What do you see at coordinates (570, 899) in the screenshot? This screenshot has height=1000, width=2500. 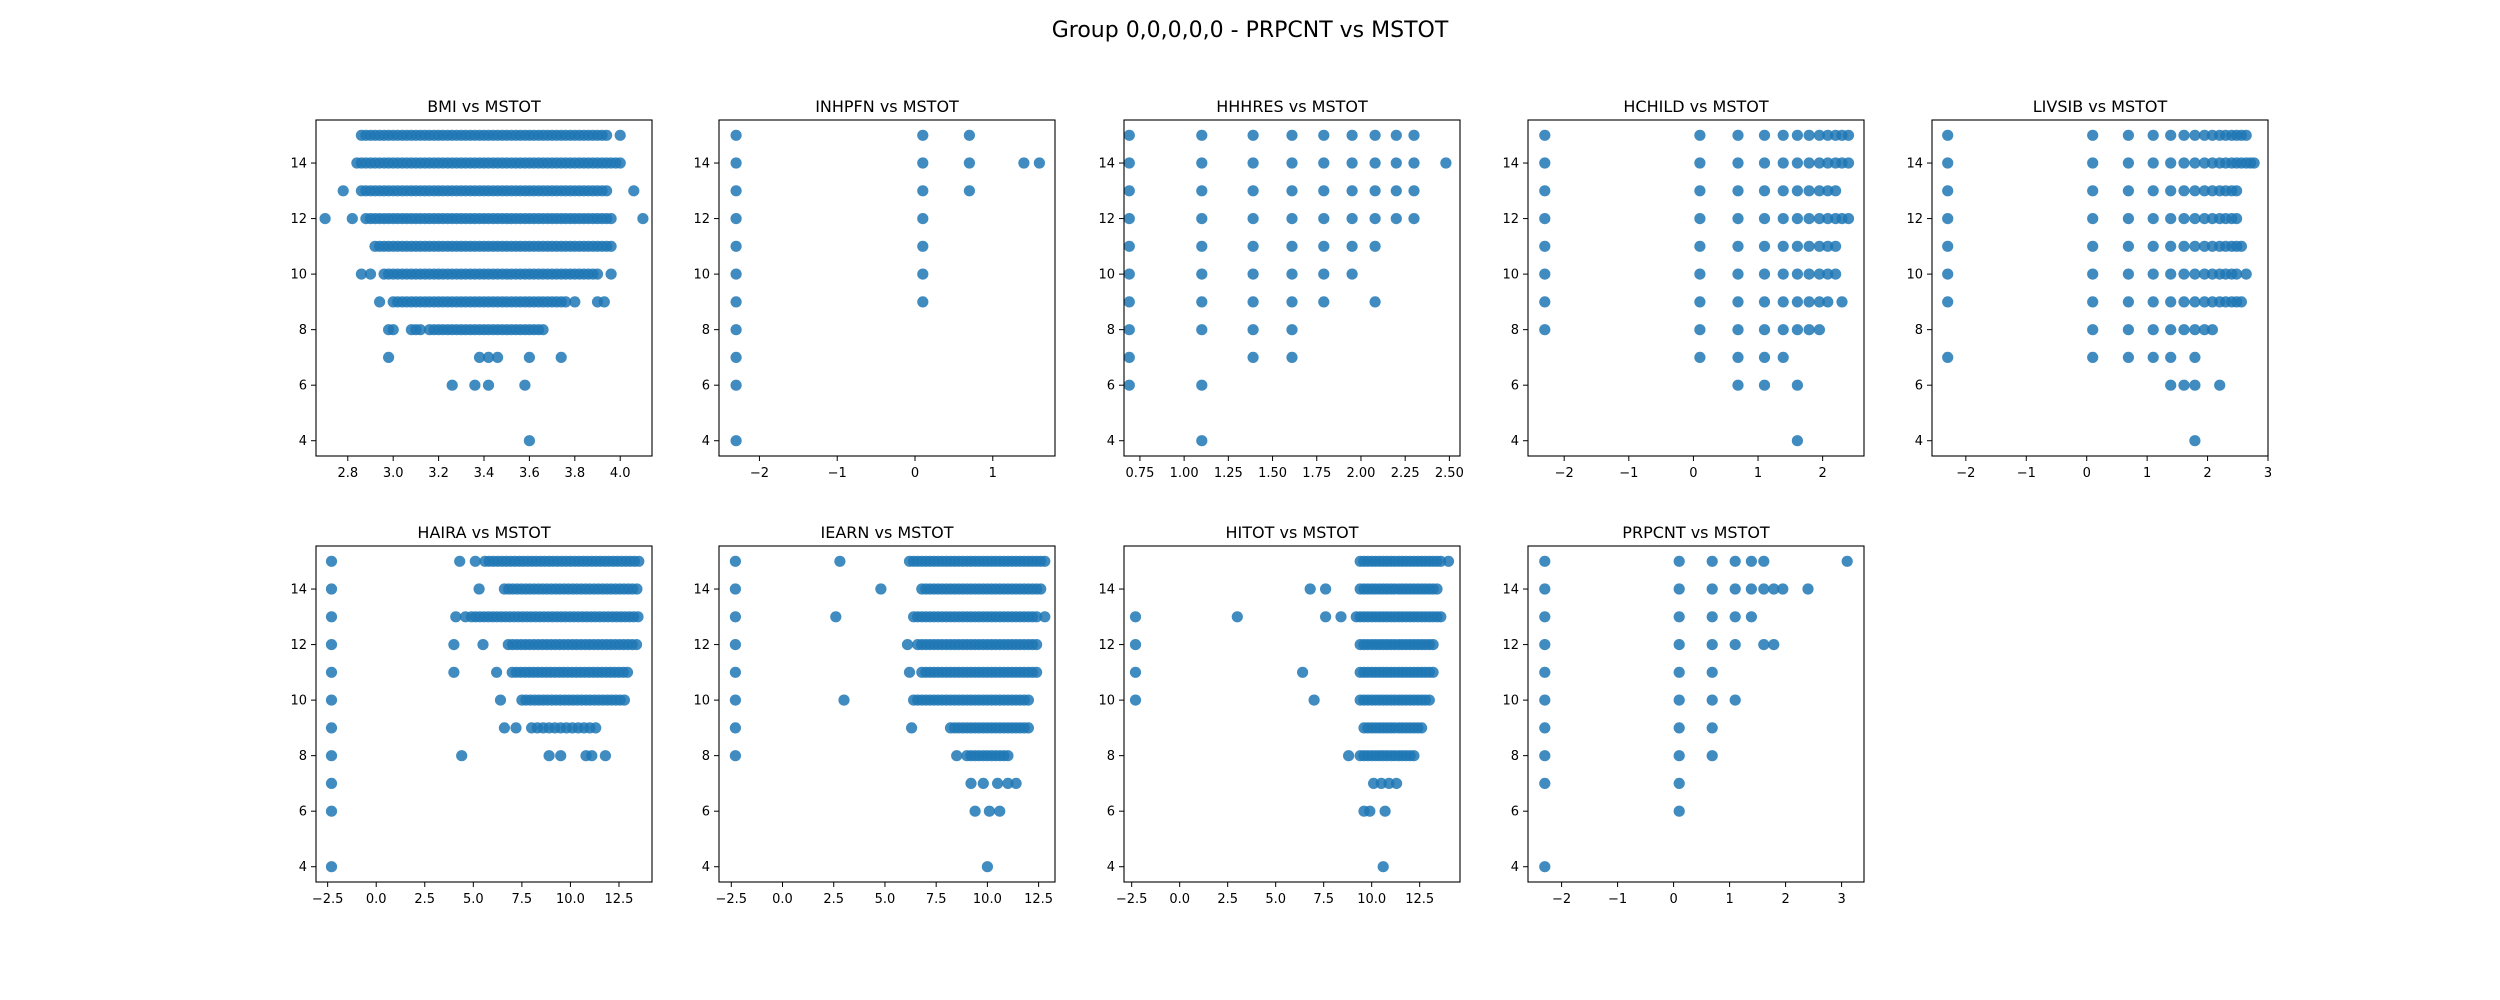 I see `x-tick-label: 10.0` at bounding box center [570, 899].